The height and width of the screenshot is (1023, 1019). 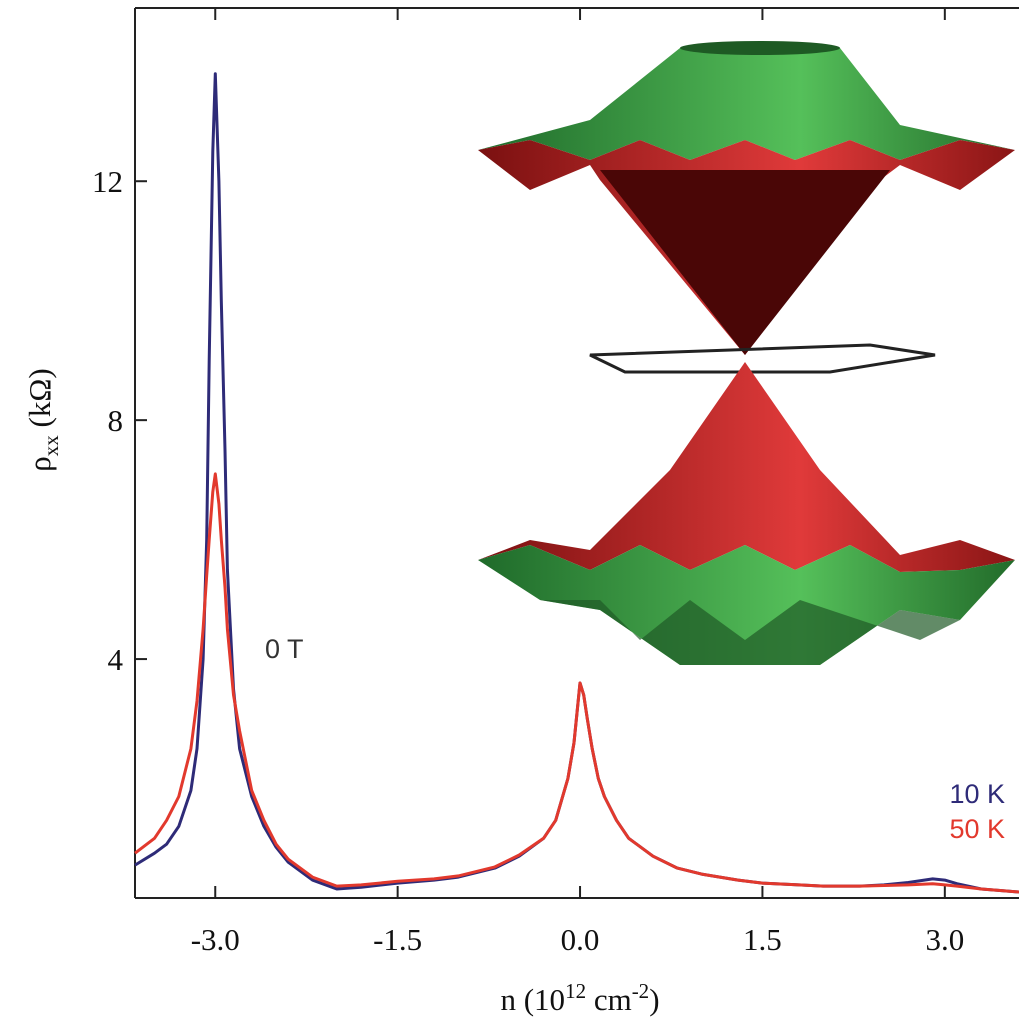 I want to click on y-label-part: ρ, so click(x=39, y=463).